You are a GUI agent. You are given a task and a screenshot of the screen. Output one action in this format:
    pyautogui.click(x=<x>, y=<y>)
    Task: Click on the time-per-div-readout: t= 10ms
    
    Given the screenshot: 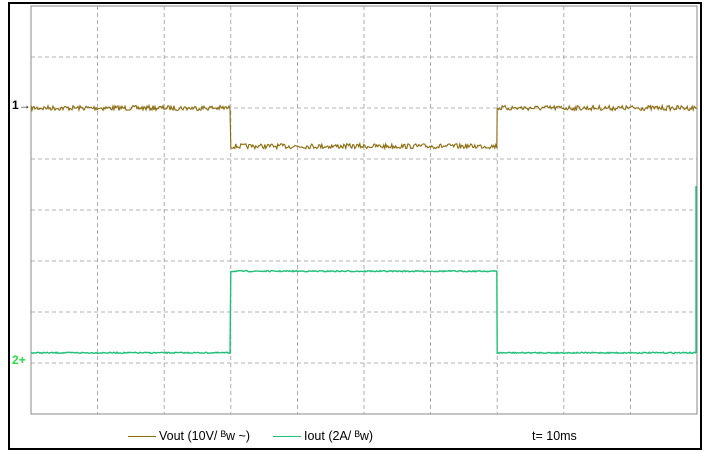 What is the action you would take?
    pyautogui.click(x=554, y=436)
    